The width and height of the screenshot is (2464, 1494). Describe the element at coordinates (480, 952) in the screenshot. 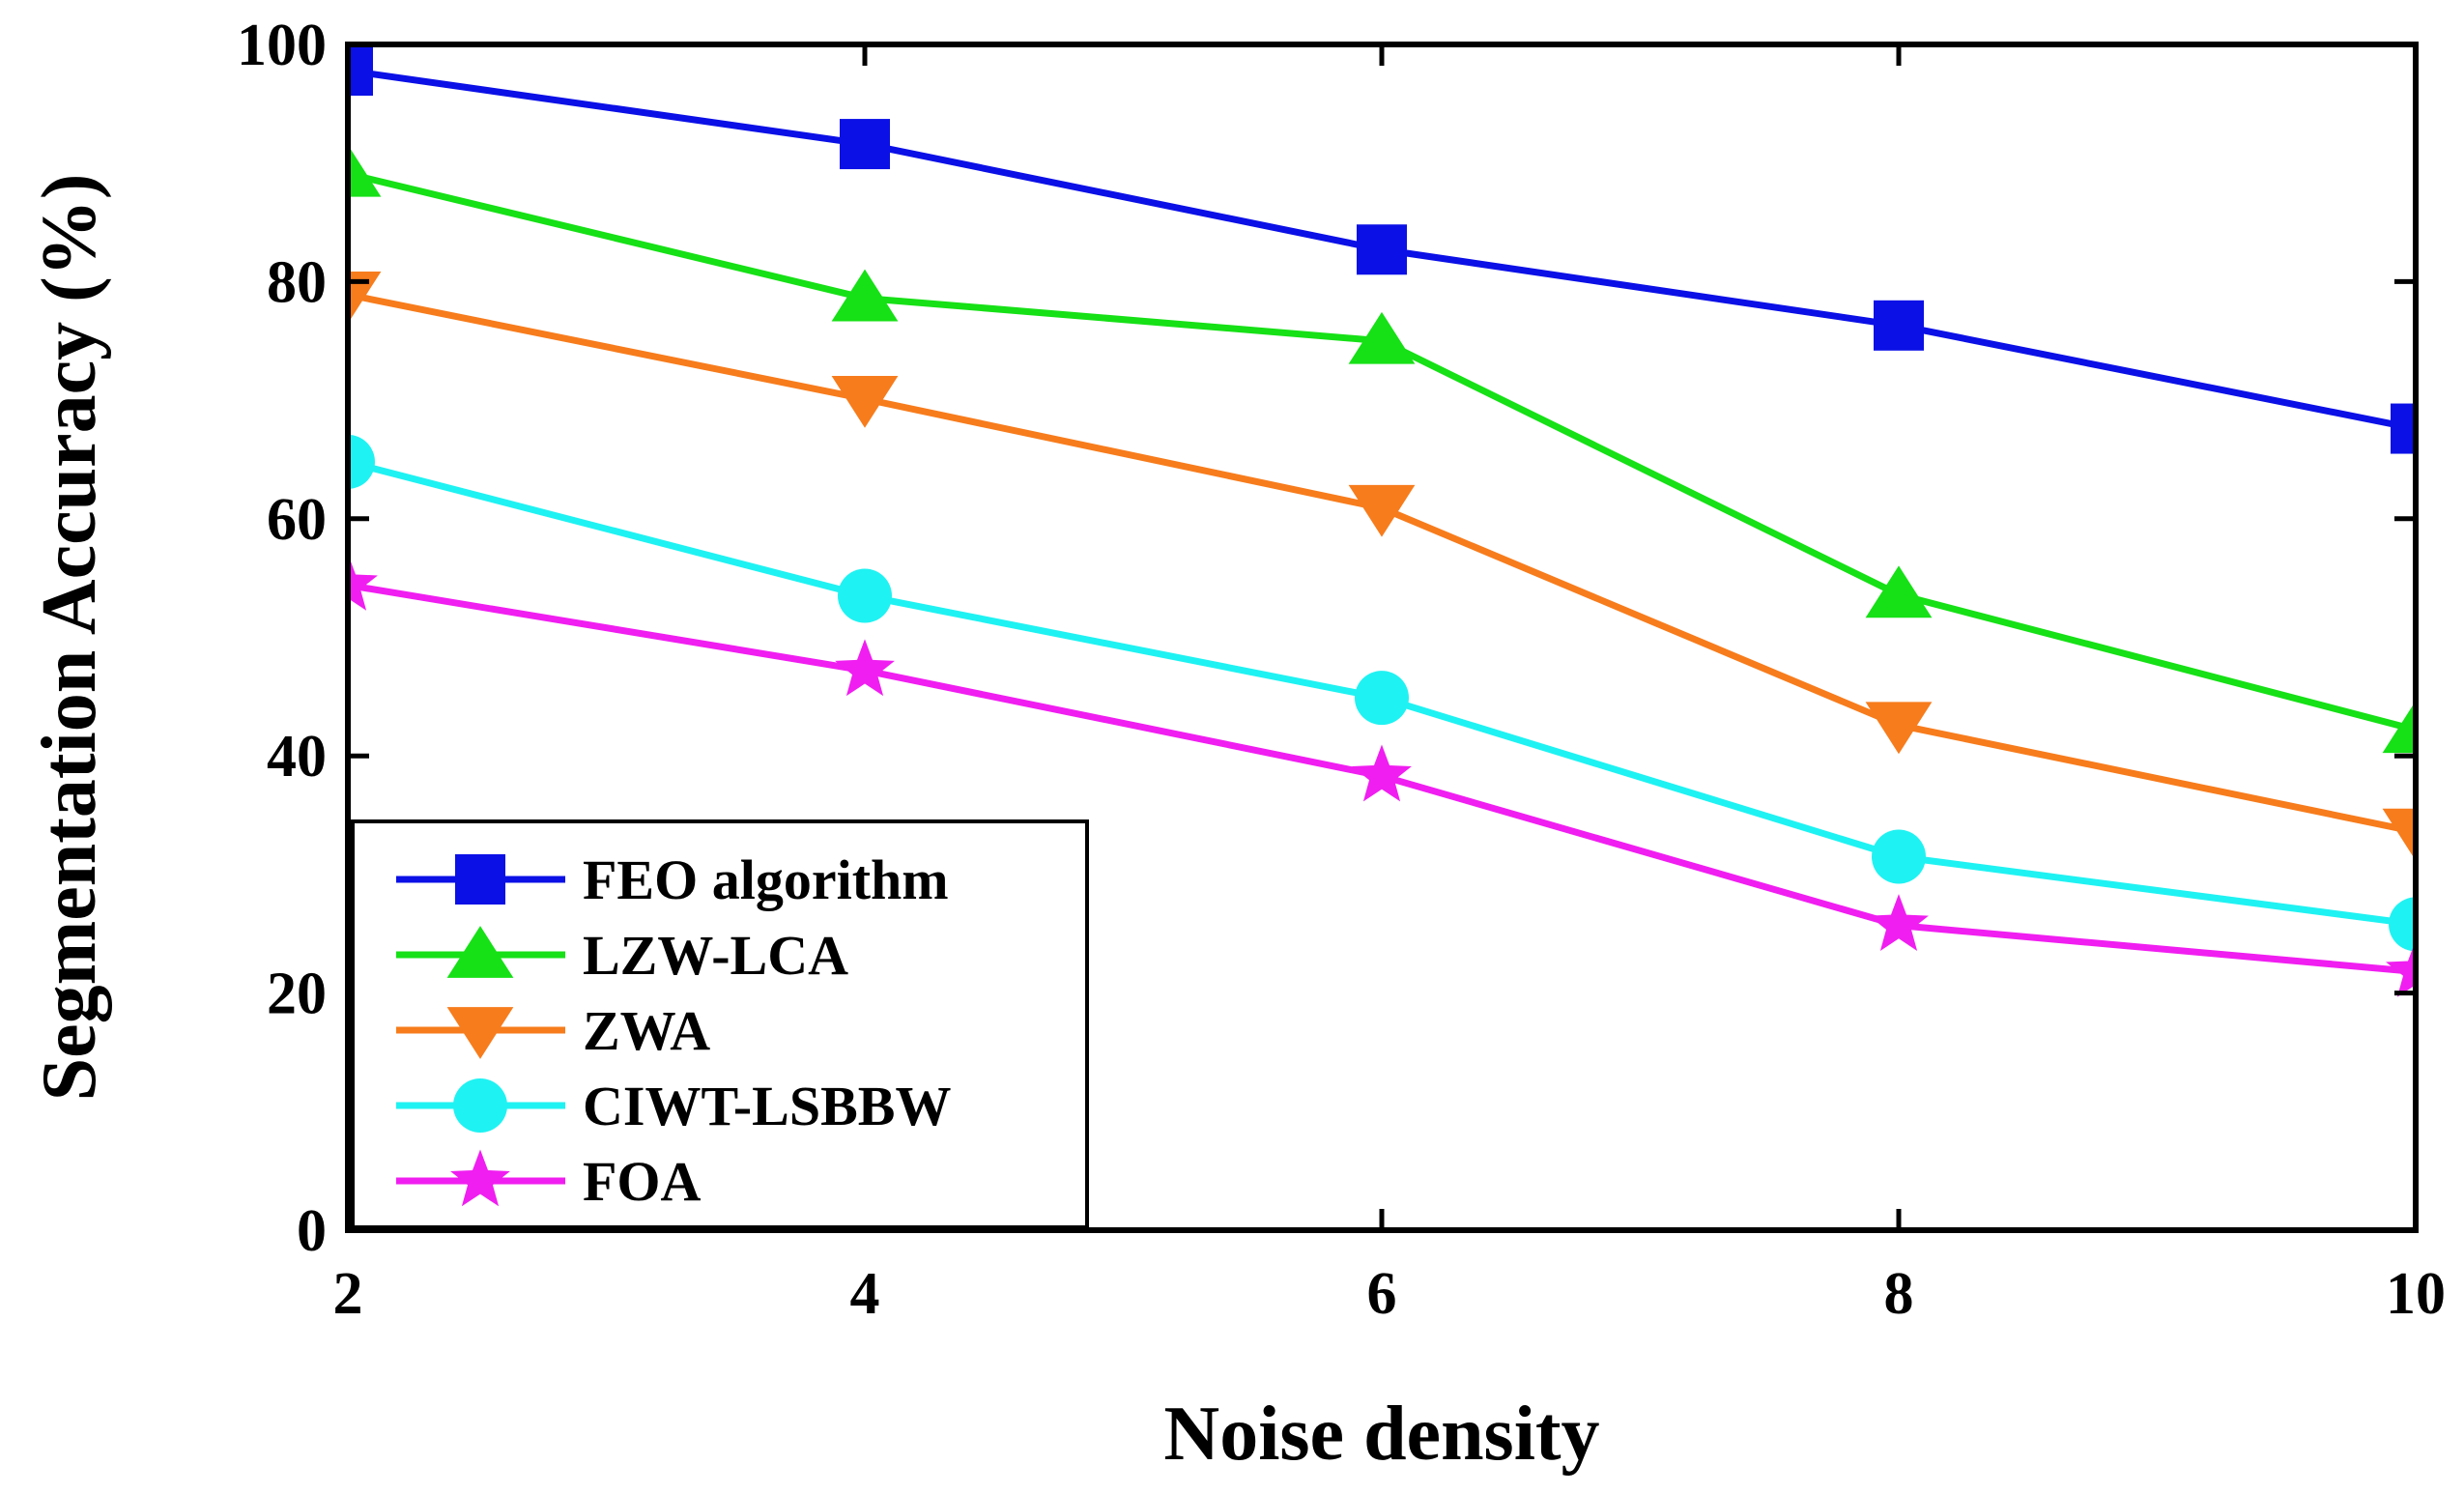

I see `legend-marker-lzw-lca` at that location.